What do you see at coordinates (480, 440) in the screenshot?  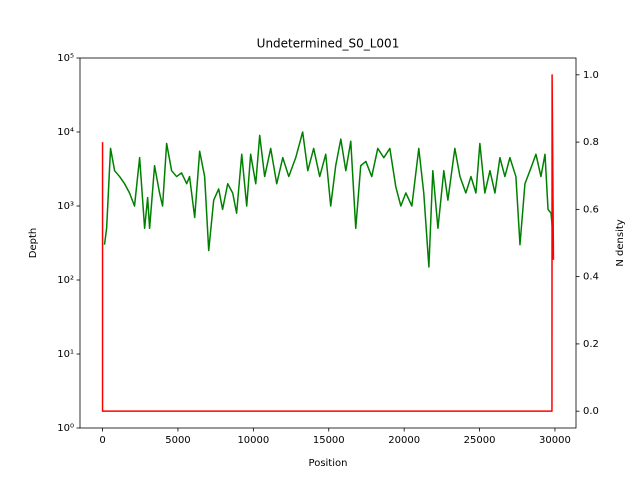 I see `x-tick-label: 25000` at bounding box center [480, 440].